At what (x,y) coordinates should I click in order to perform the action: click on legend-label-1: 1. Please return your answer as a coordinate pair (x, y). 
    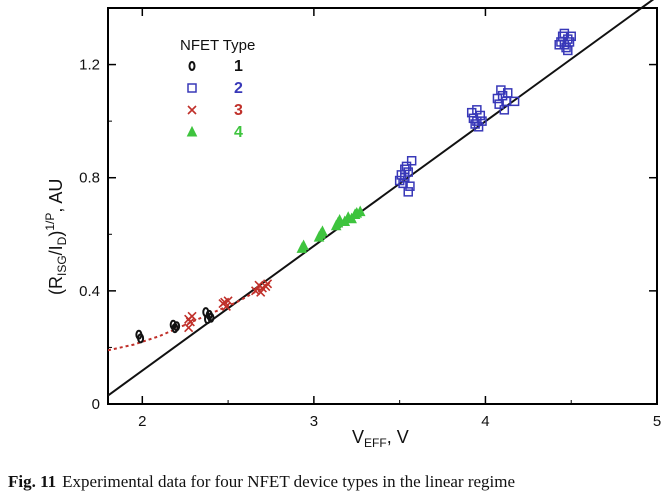
    Looking at the image, I should click on (238, 66).